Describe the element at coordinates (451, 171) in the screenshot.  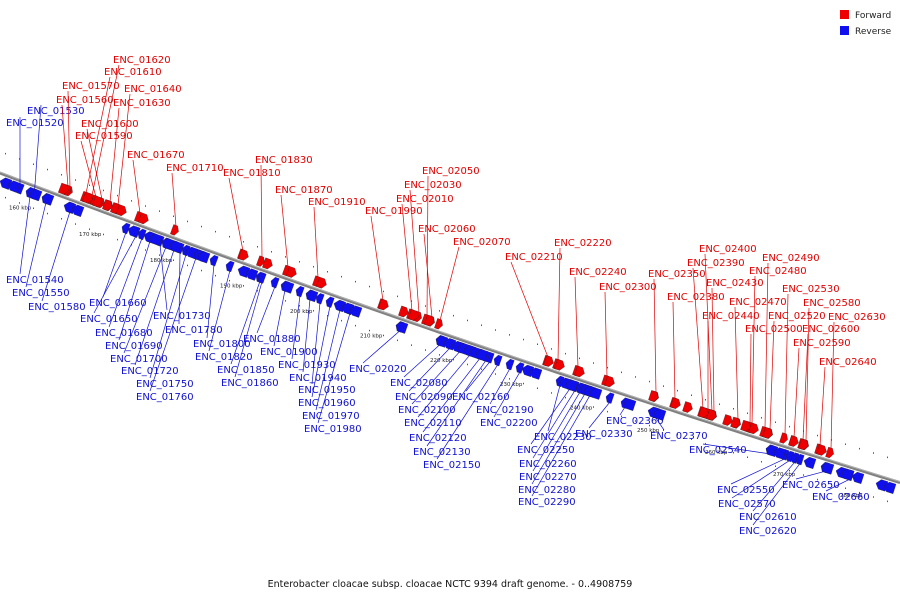
I see `forward-gene-label: ENC_02050` at that location.